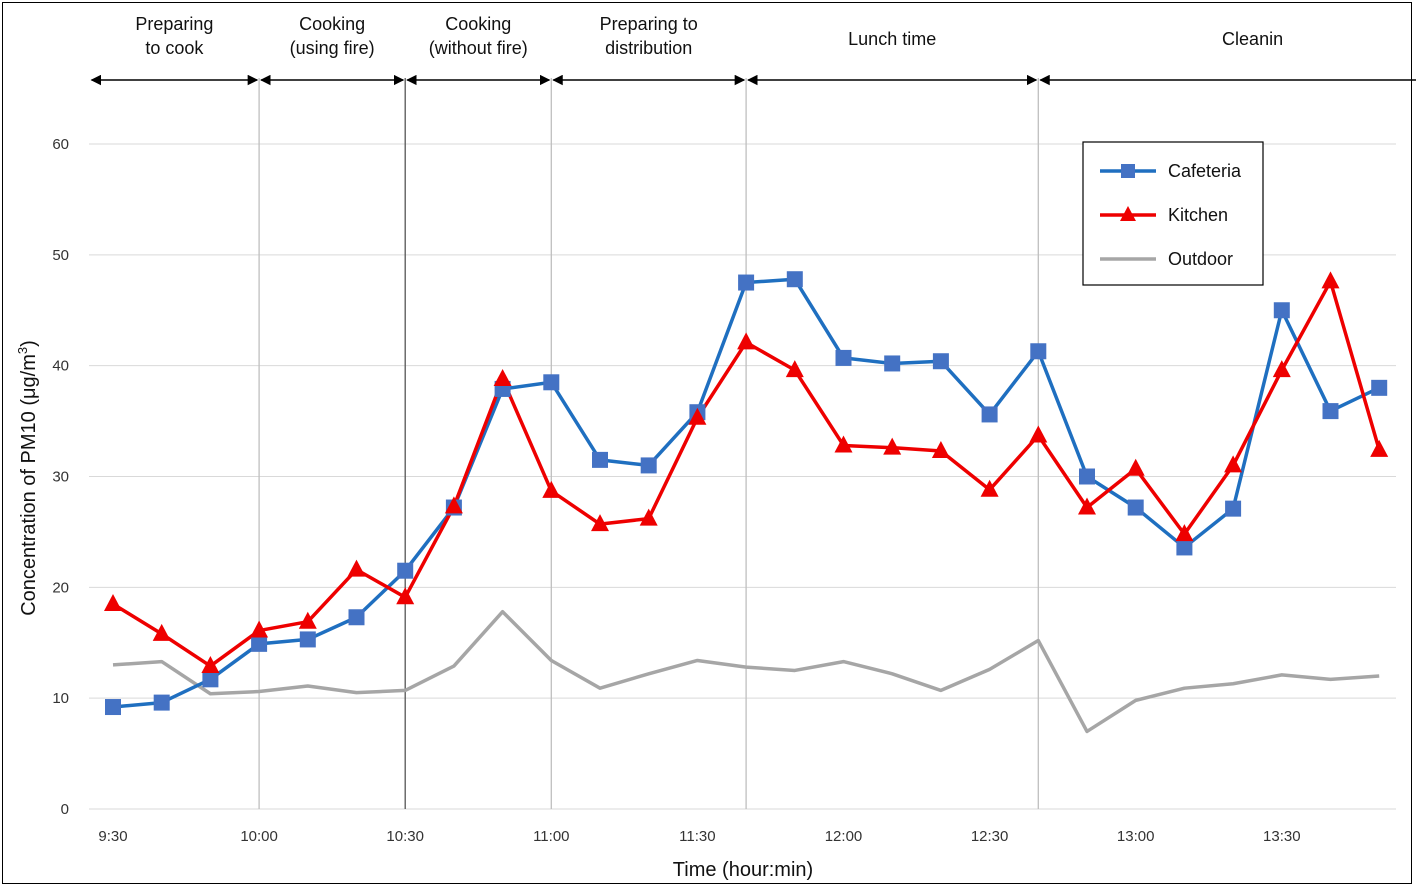 This screenshot has width=1416, height=891. Describe the element at coordinates (29, 343) in the screenshot. I see `y-axis-title-close: )` at that location.